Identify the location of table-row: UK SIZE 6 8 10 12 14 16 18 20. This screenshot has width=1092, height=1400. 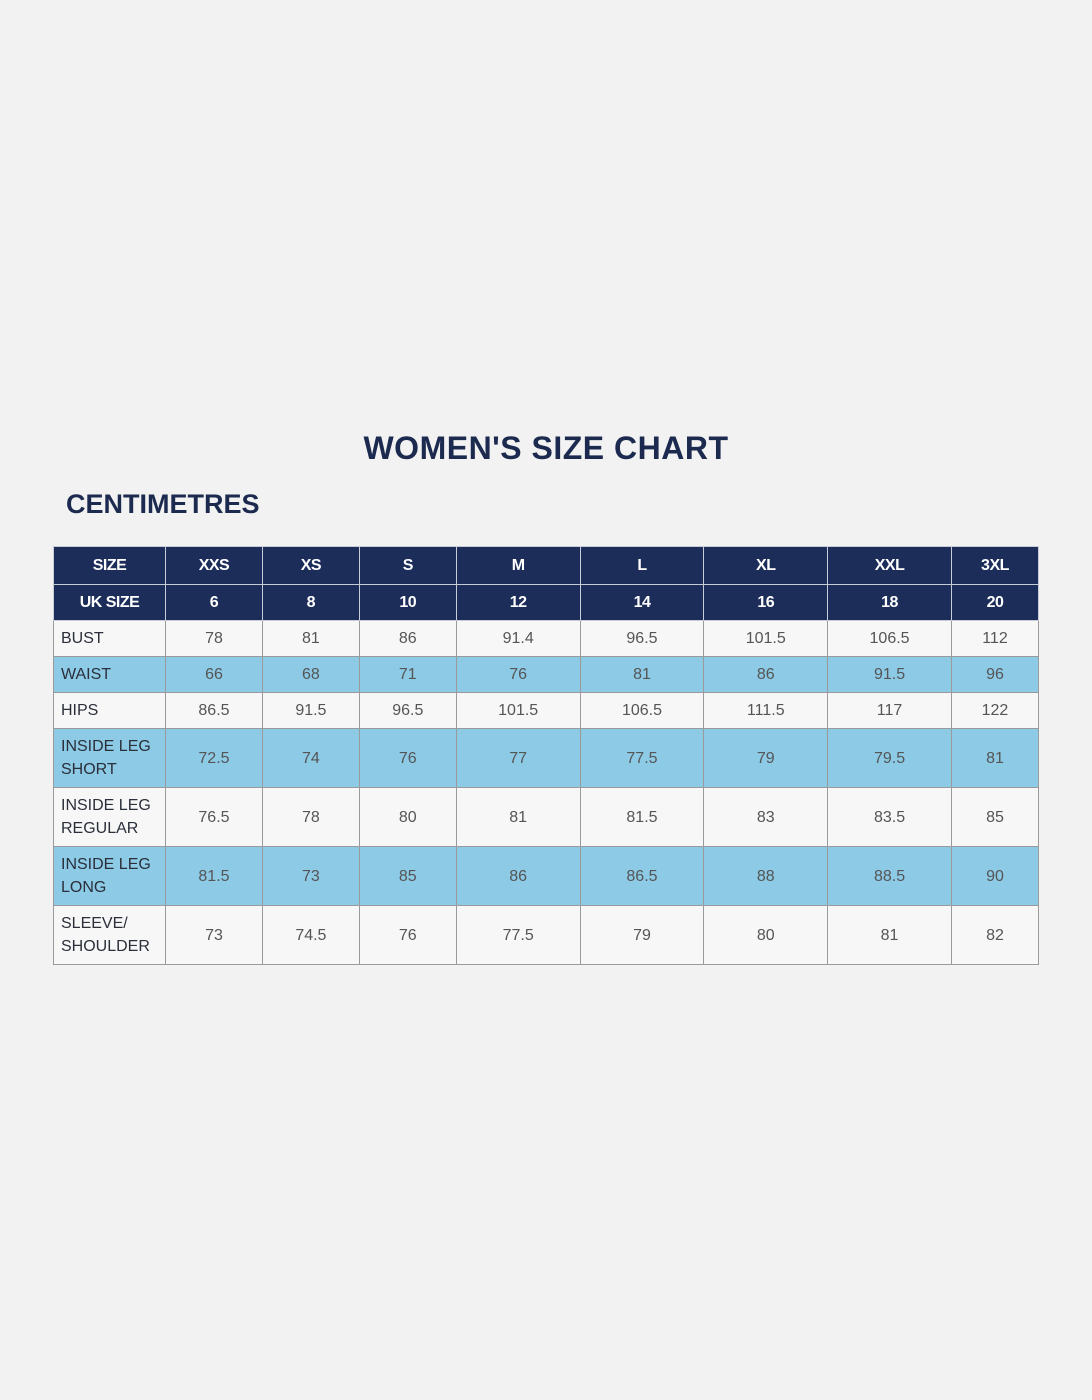
(546, 602).